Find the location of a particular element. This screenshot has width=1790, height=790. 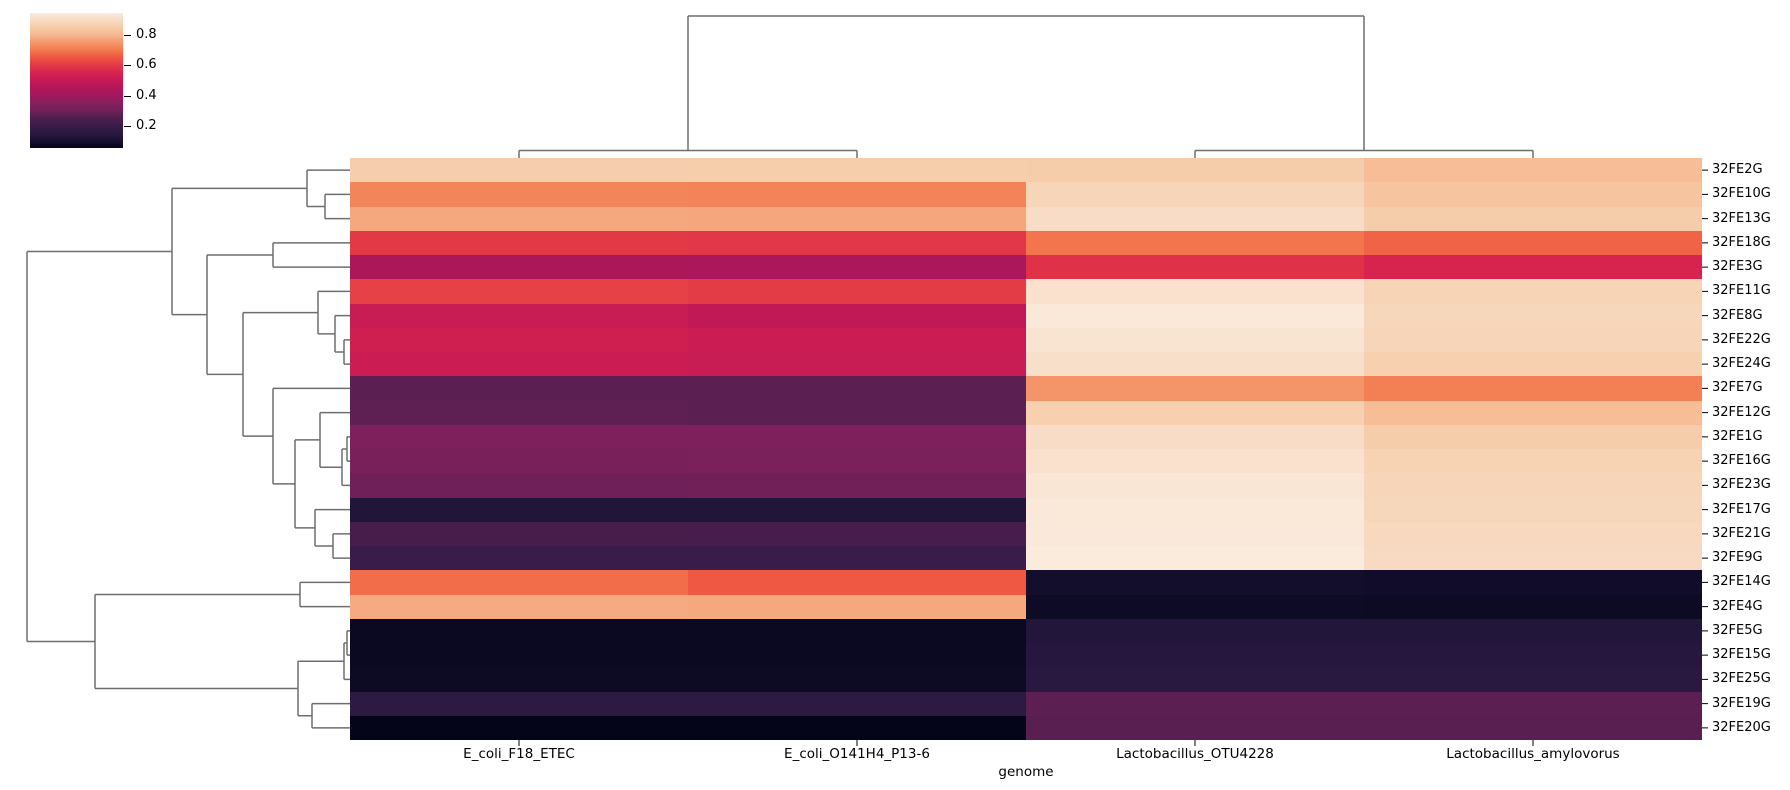

row-label: 32FE12G is located at coordinates (1741, 412).